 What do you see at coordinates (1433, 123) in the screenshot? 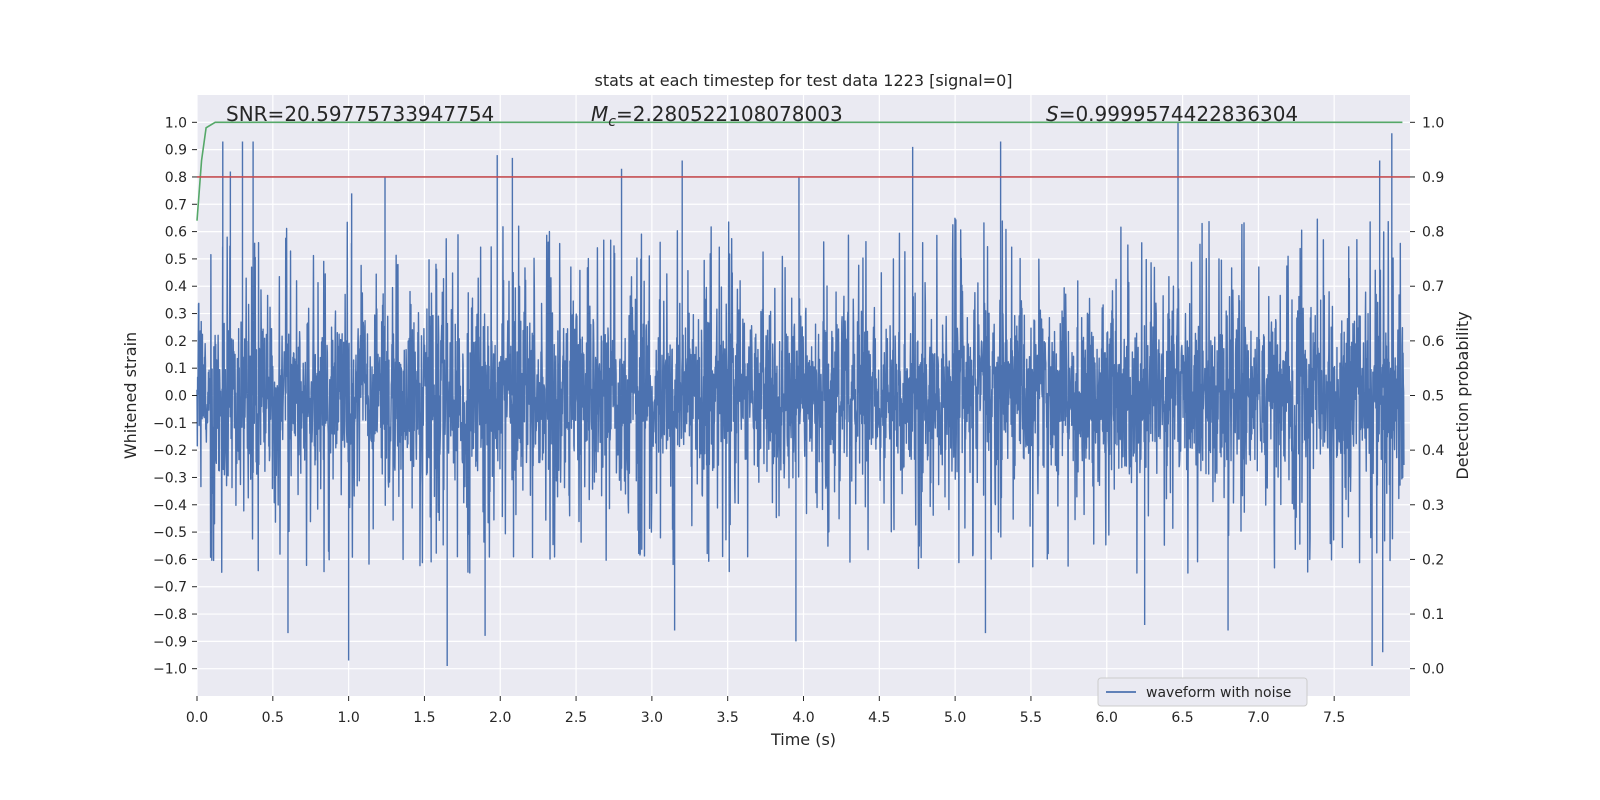
I see `y-right-tick-label: 1.0` at bounding box center [1433, 123].